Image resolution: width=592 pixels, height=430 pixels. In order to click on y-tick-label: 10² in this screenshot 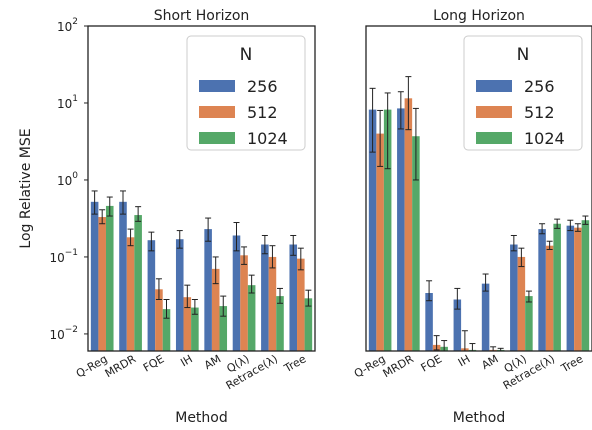, I will do `click(67, 25)`.